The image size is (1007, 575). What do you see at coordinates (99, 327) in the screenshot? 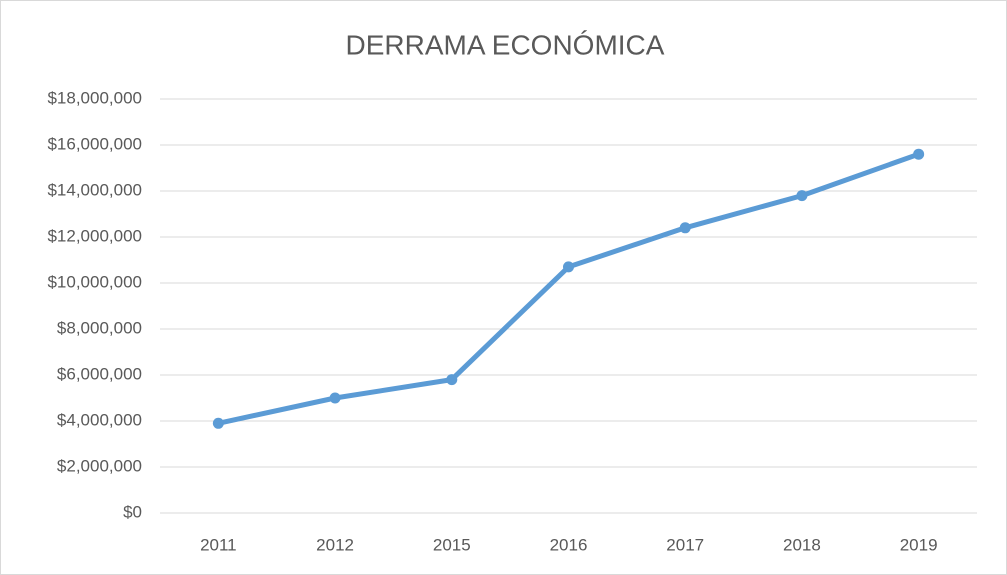
I see `y-tick-label: $8,000,000` at bounding box center [99, 327].